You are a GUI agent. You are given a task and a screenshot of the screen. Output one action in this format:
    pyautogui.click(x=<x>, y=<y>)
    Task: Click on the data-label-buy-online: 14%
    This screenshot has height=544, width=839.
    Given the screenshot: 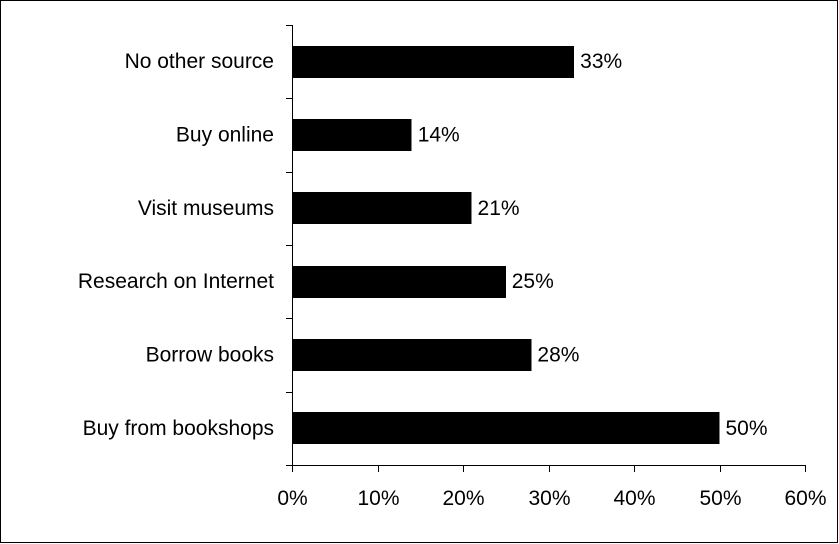 What is the action you would take?
    pyautogui.click(x=439, y=135)
    